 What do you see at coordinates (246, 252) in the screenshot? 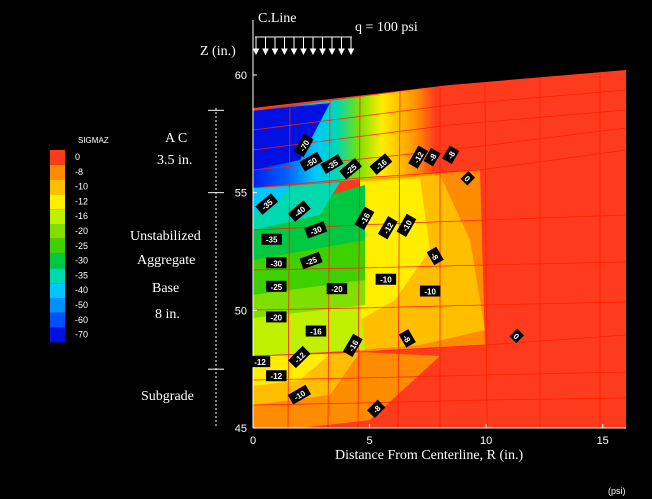
I see `y-tick-labels: 45 50 55 60` at bounding box center [246, 252].